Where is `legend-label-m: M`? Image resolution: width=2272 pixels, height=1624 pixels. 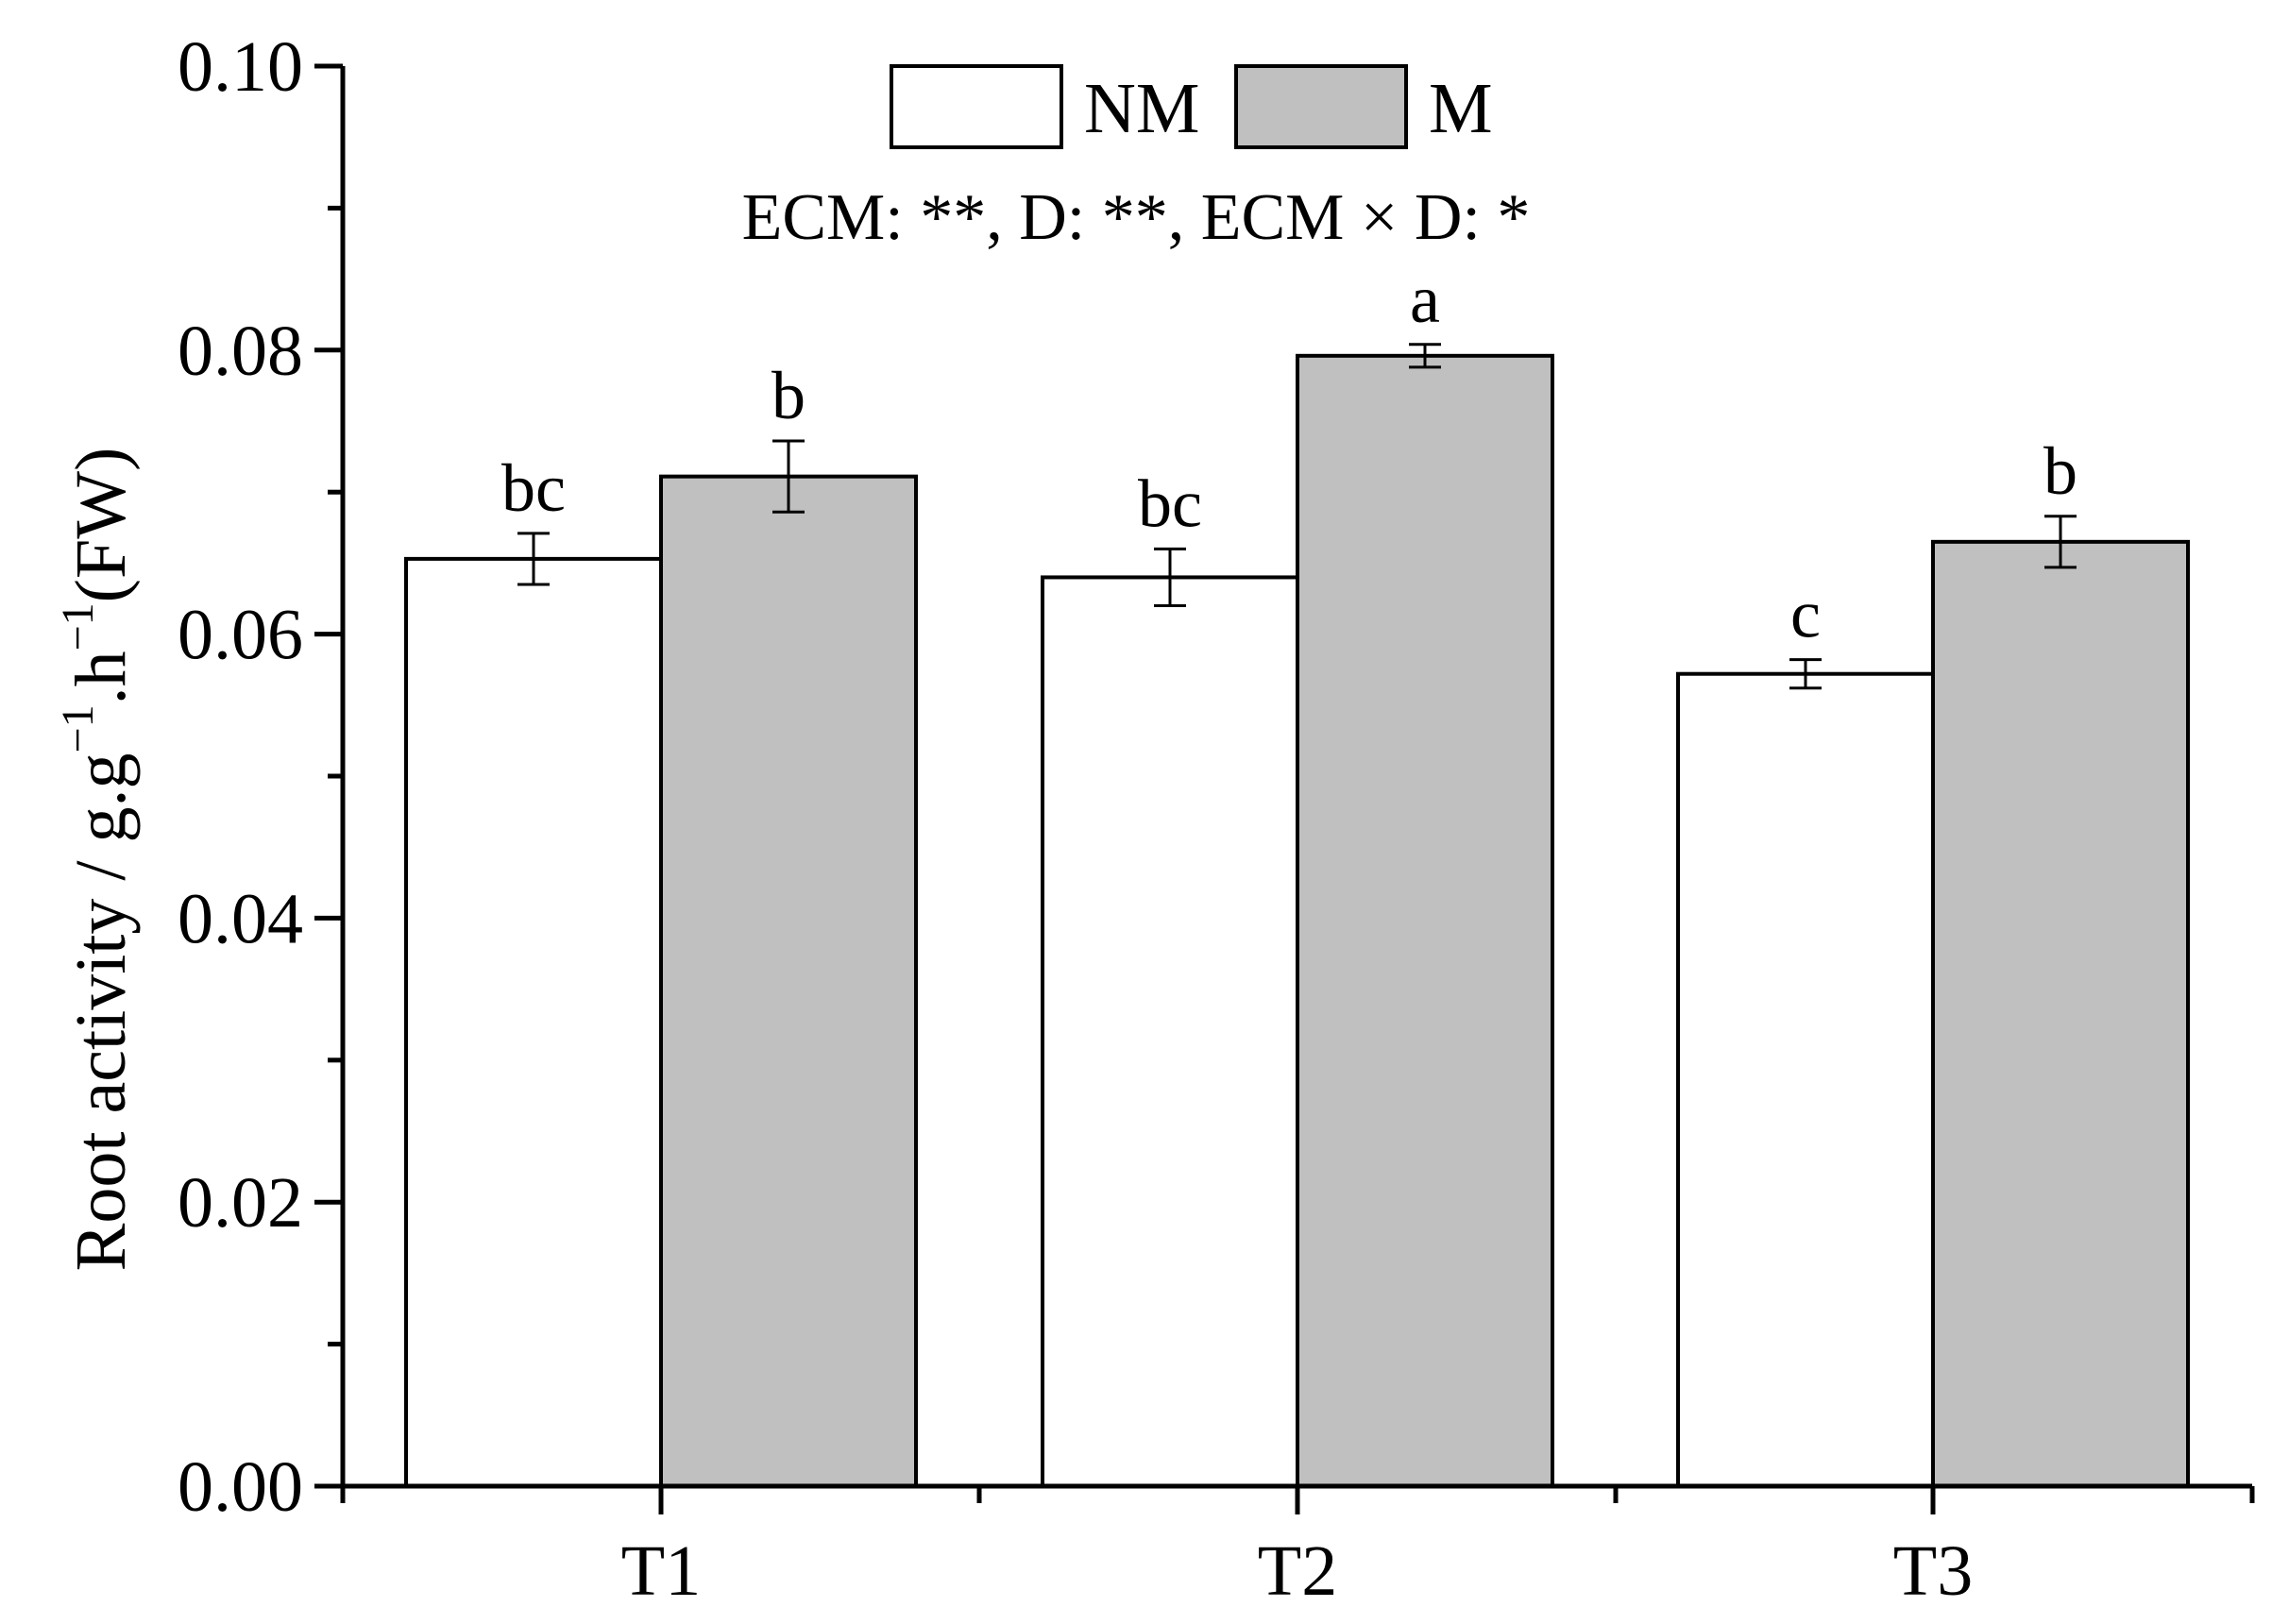 legend-label-m: M is located at coordinates (1461, 108).